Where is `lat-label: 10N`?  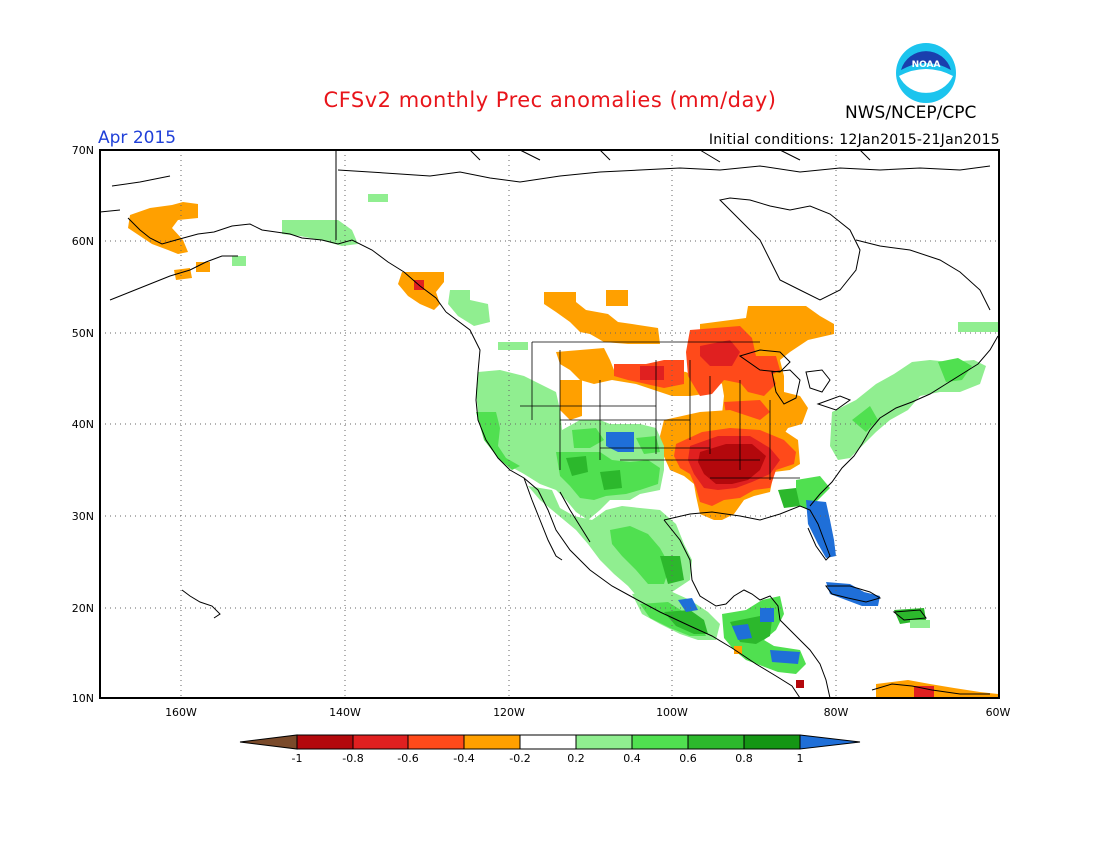
lat-label: 10N is located at coordinates (83, 698).